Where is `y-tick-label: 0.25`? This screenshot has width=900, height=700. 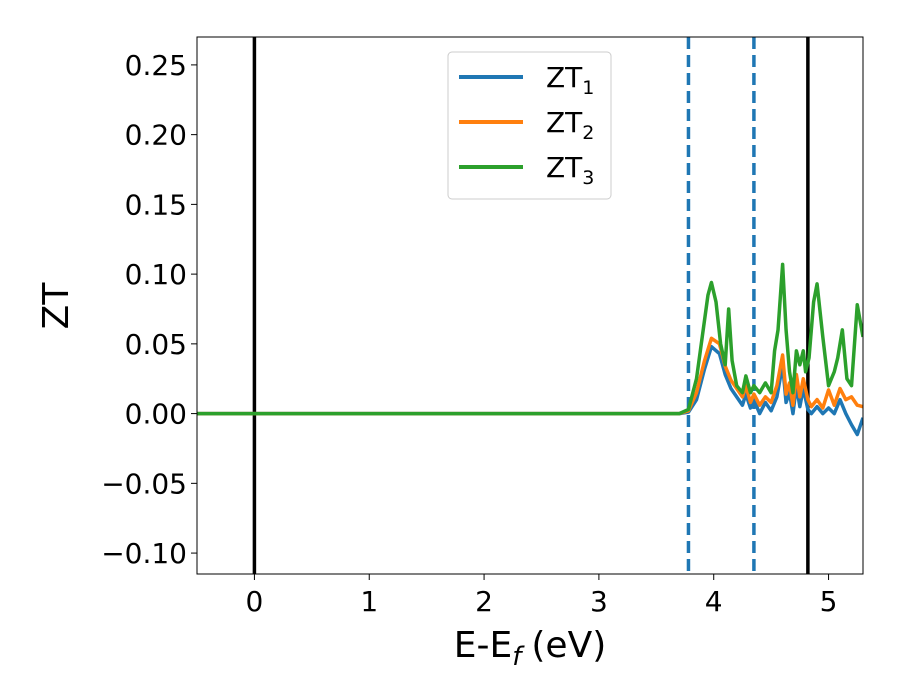 y-tick-label: 0.25 is located at coordinates (156, 65).